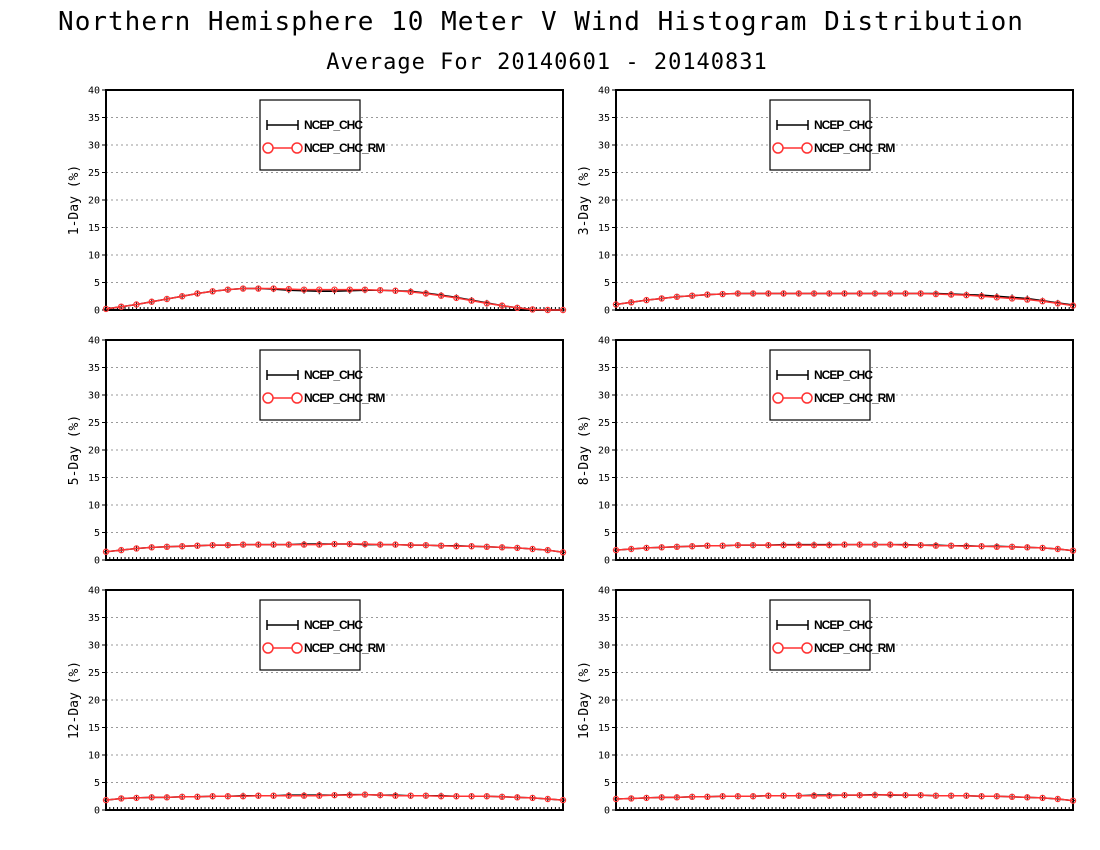  What do you see at coordinates (547, 62) in the screenshot?
I see `figure-subtitle: Average For 20140601 - 20140831` at bounding box center [547, 62].